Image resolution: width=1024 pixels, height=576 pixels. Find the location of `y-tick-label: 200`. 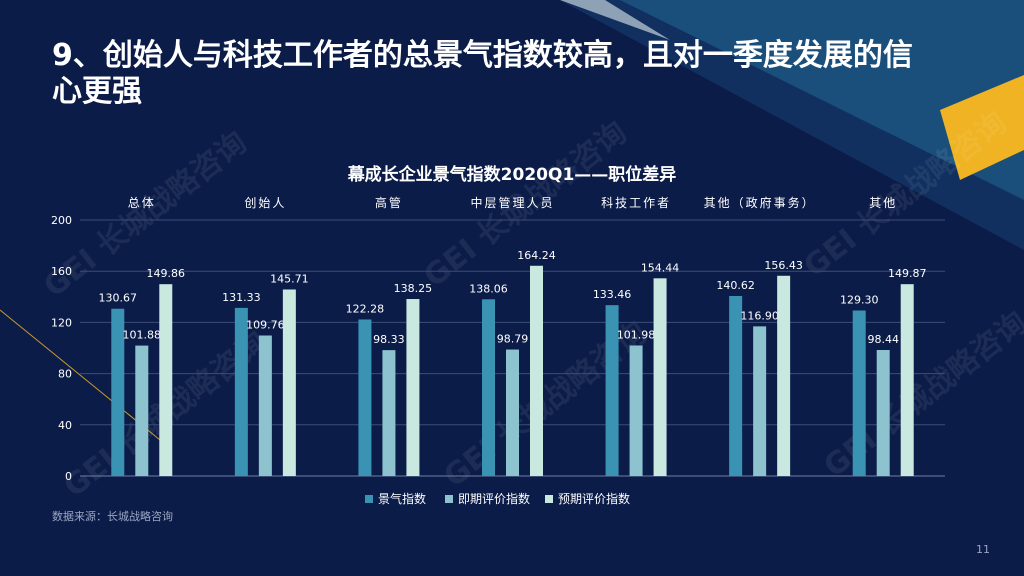

y-tick-label: 200 is located at coordinates (61, 220).